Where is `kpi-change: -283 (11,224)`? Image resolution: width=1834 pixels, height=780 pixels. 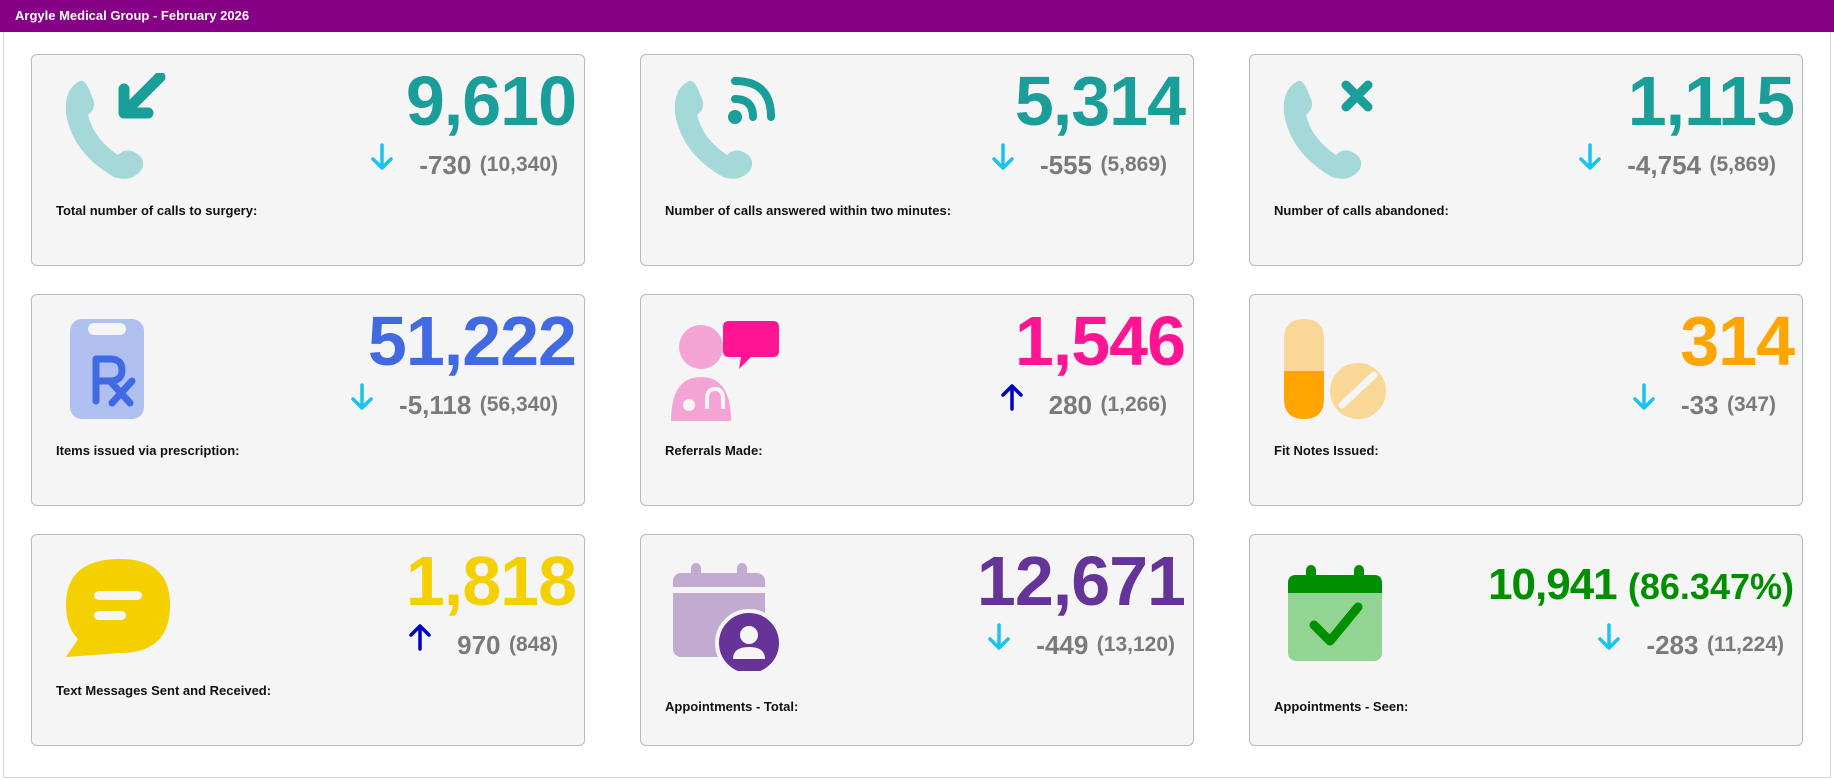 kpi-change: -283 (11,224) is located at coordinates (1691, 643).